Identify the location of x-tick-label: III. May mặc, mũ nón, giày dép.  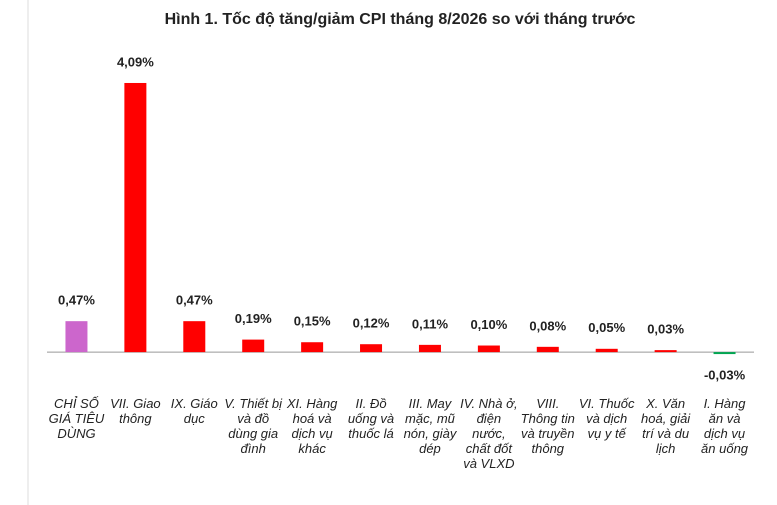
(430, 426).